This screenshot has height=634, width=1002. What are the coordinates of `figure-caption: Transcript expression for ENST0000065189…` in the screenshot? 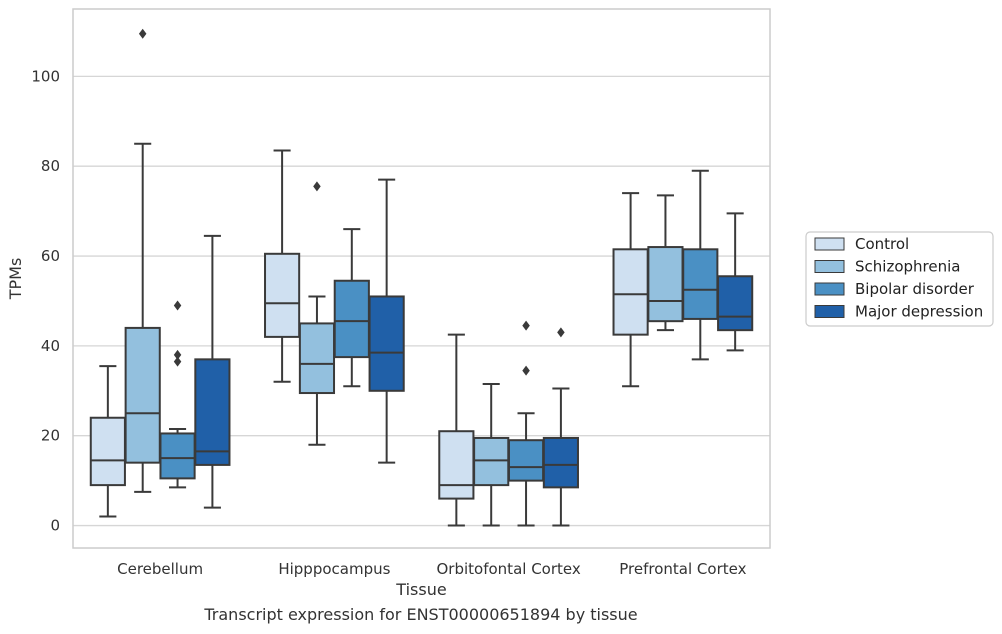 It's located at (421, 614).